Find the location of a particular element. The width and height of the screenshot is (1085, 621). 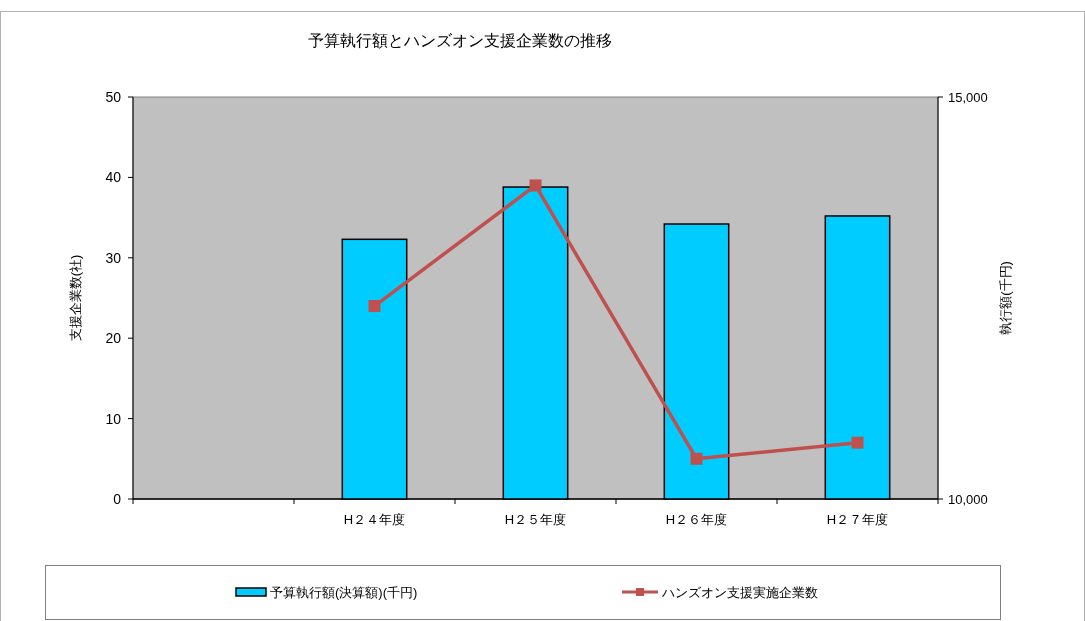

y2-tick-label: 15,000 is located at coordinates (968, 97).